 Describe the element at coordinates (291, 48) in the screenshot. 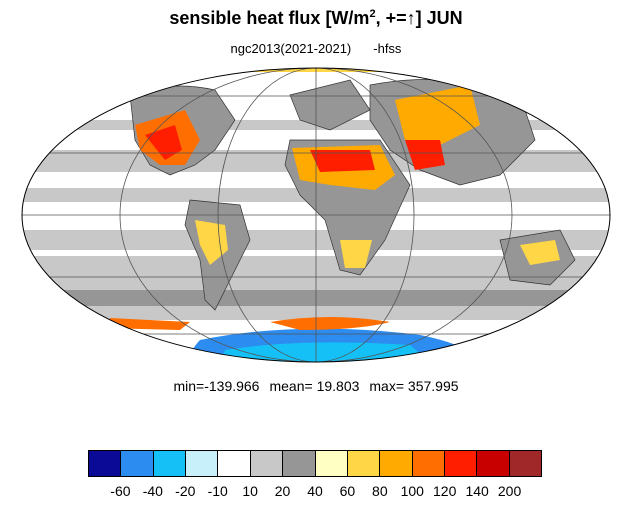

I see `run-label: ngc2013(2021-2021)` at that location.